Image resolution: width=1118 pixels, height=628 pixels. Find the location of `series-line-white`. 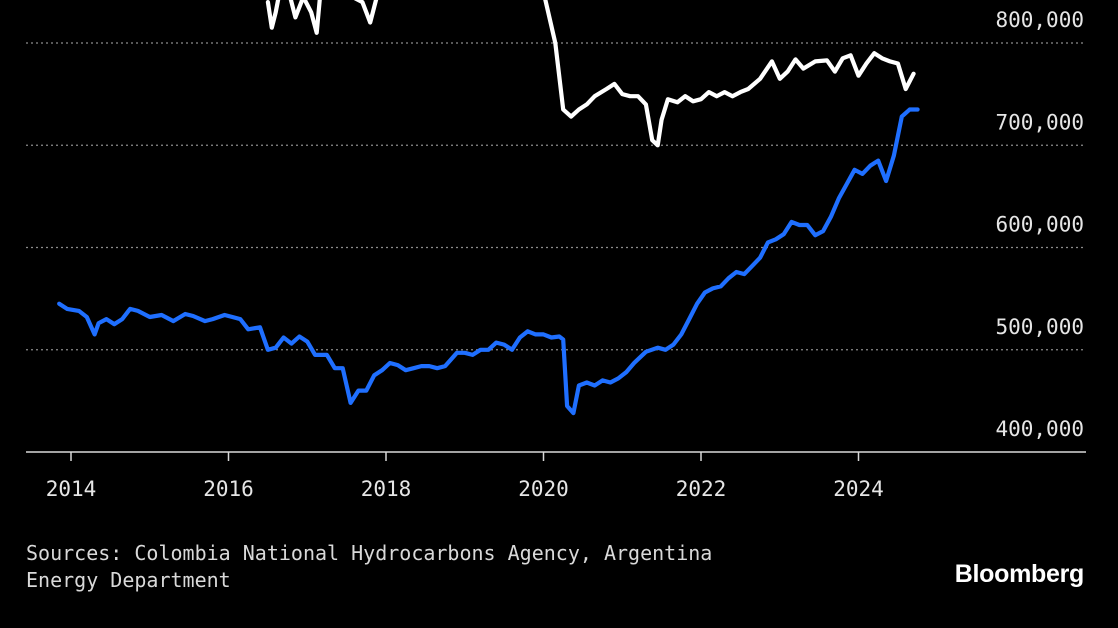

series-line-white is located at coordinates (590, 74).